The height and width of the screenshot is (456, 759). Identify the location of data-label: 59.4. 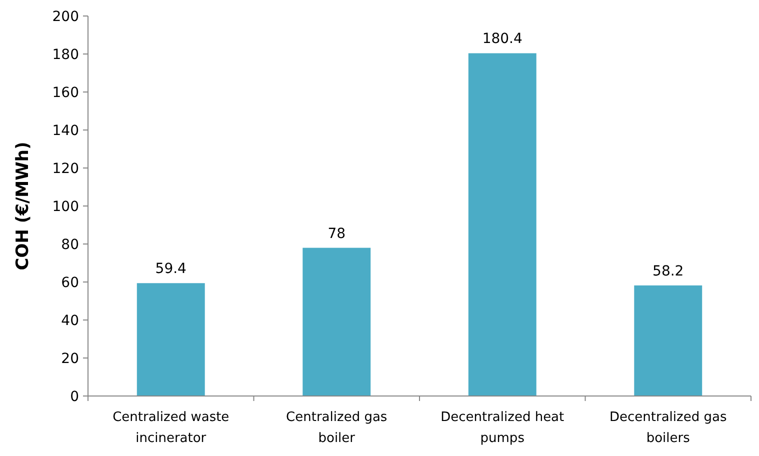
(171, 269).